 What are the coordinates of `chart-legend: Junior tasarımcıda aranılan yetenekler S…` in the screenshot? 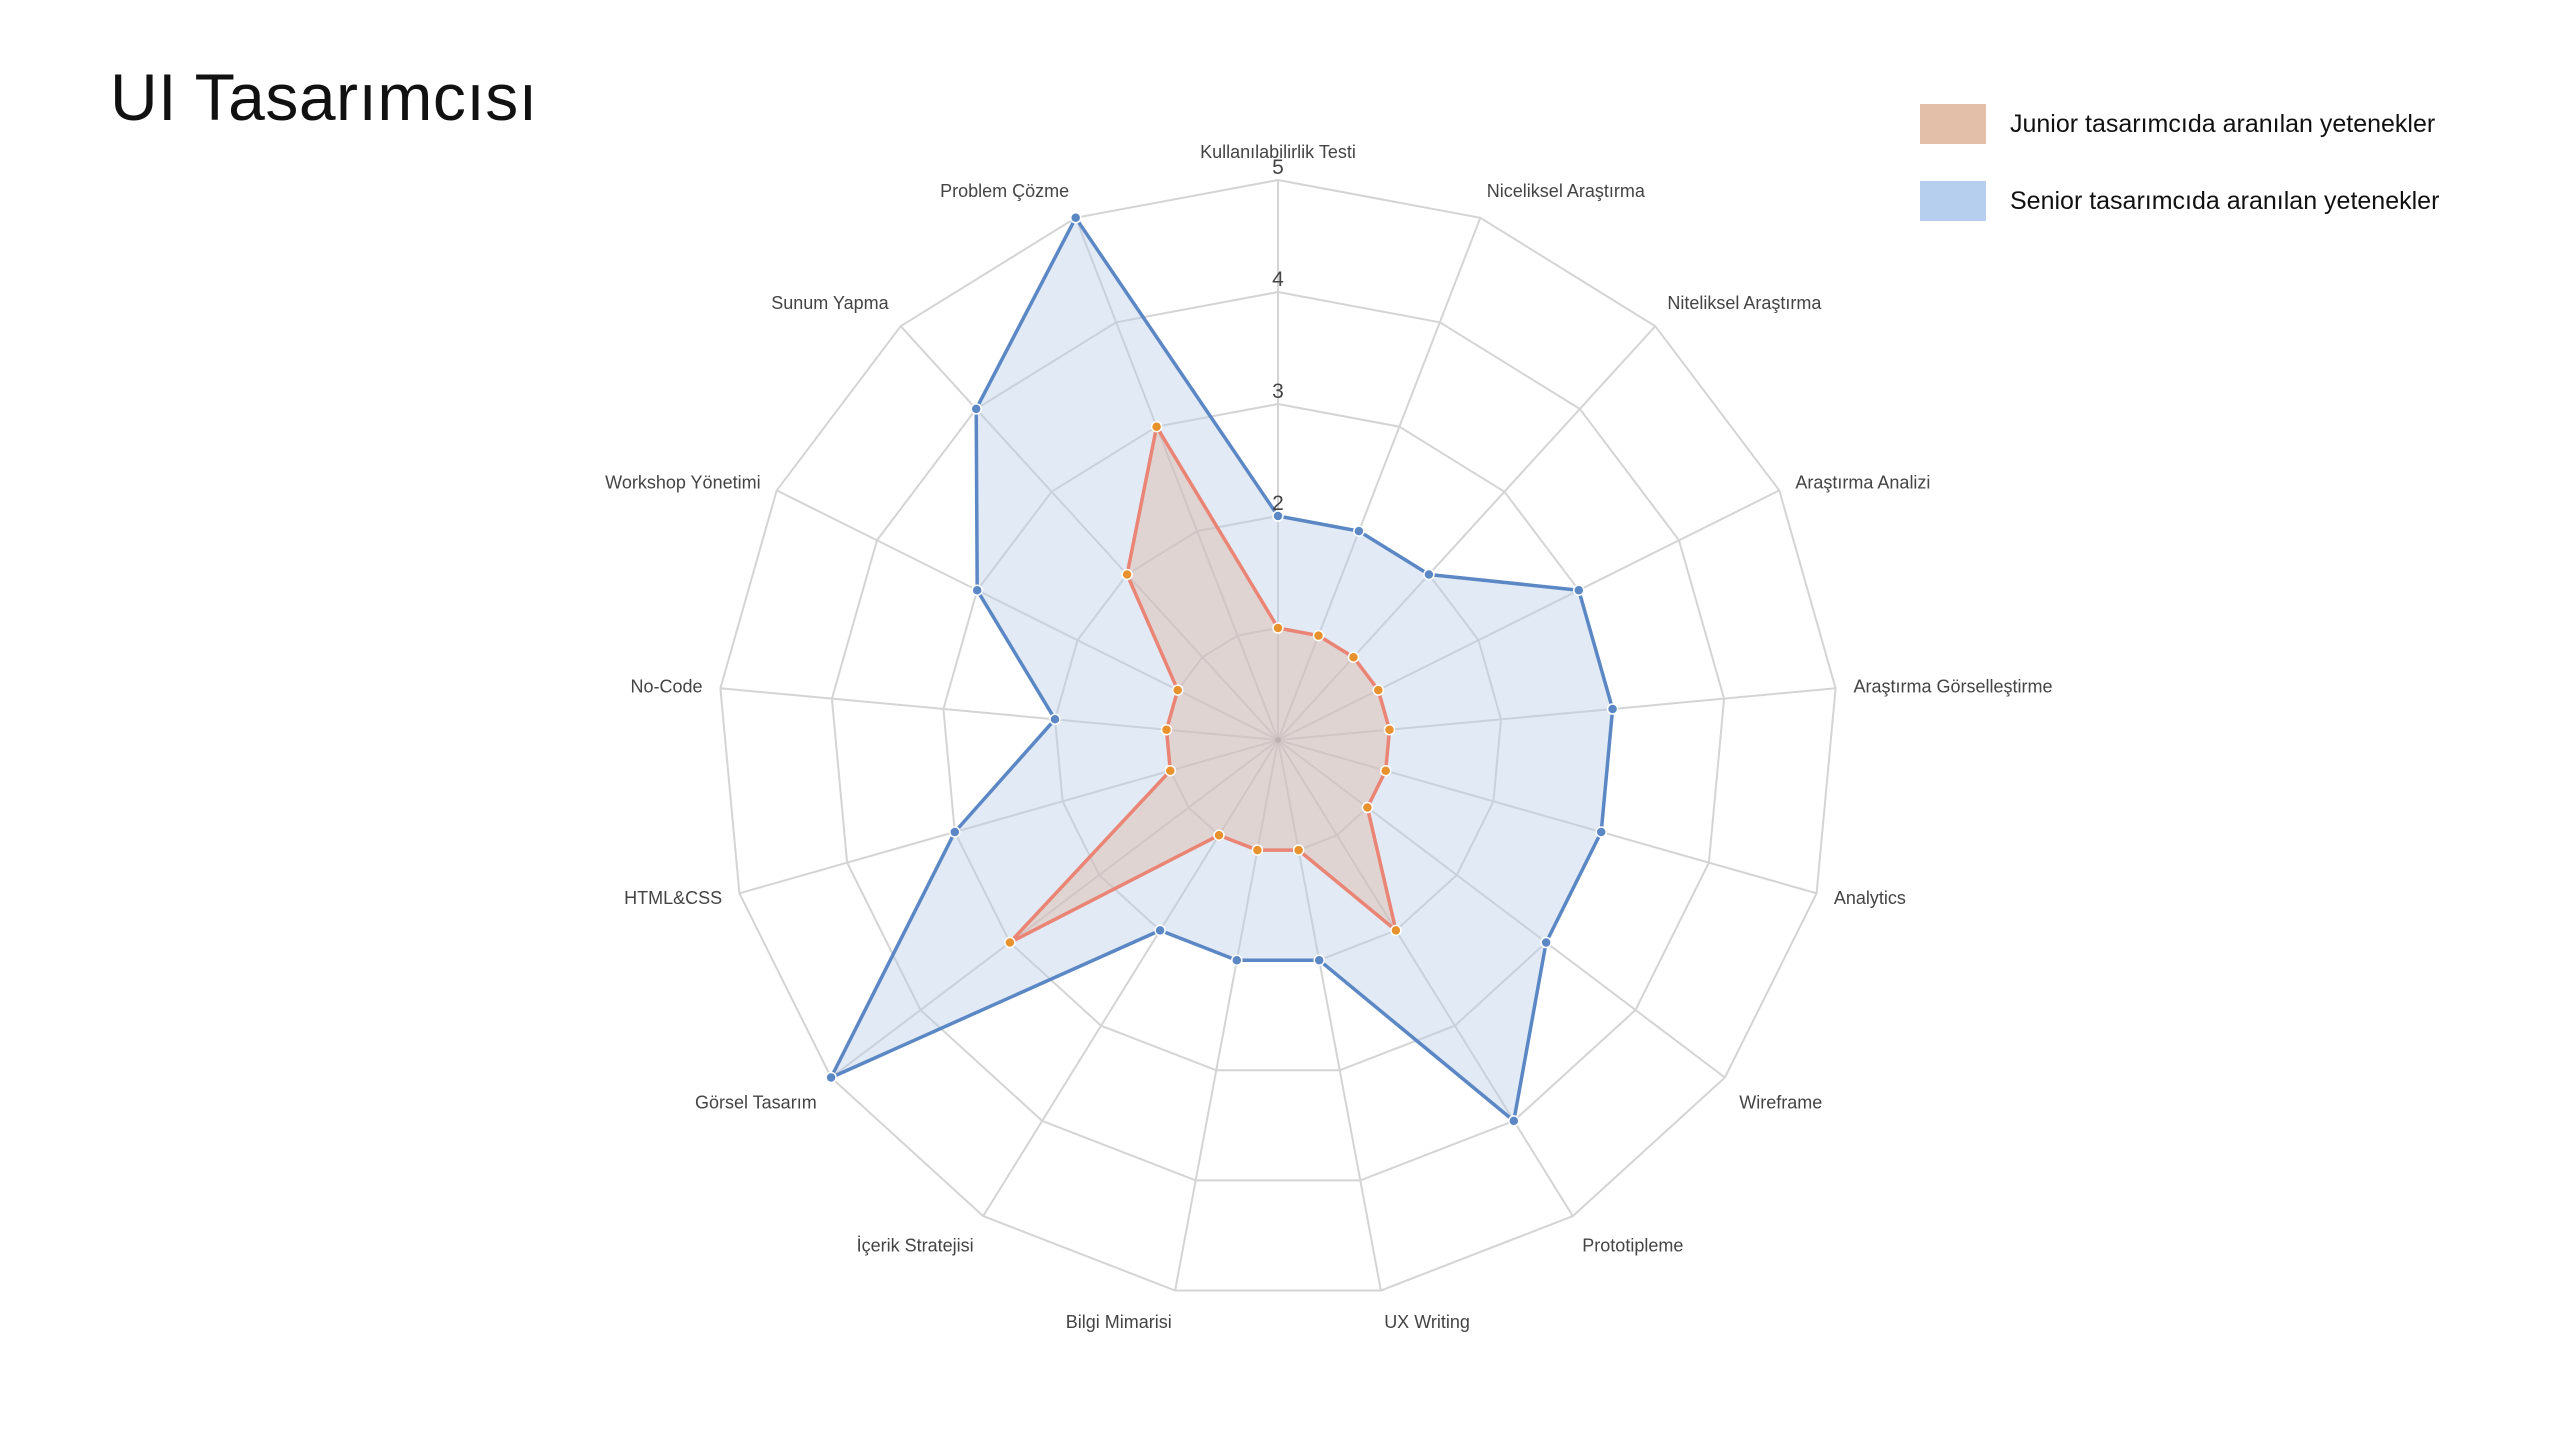 It's located at (2220, 181).